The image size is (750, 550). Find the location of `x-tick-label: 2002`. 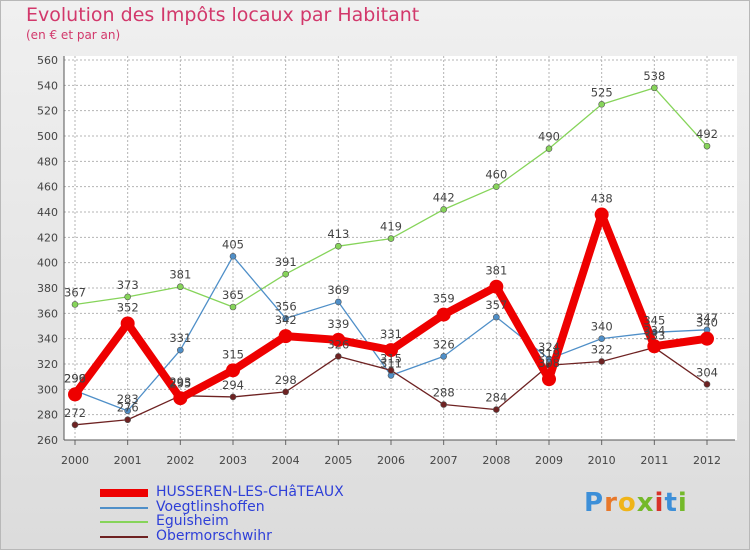

x-tick-label: 2002 is located at coordinates (180, 460).